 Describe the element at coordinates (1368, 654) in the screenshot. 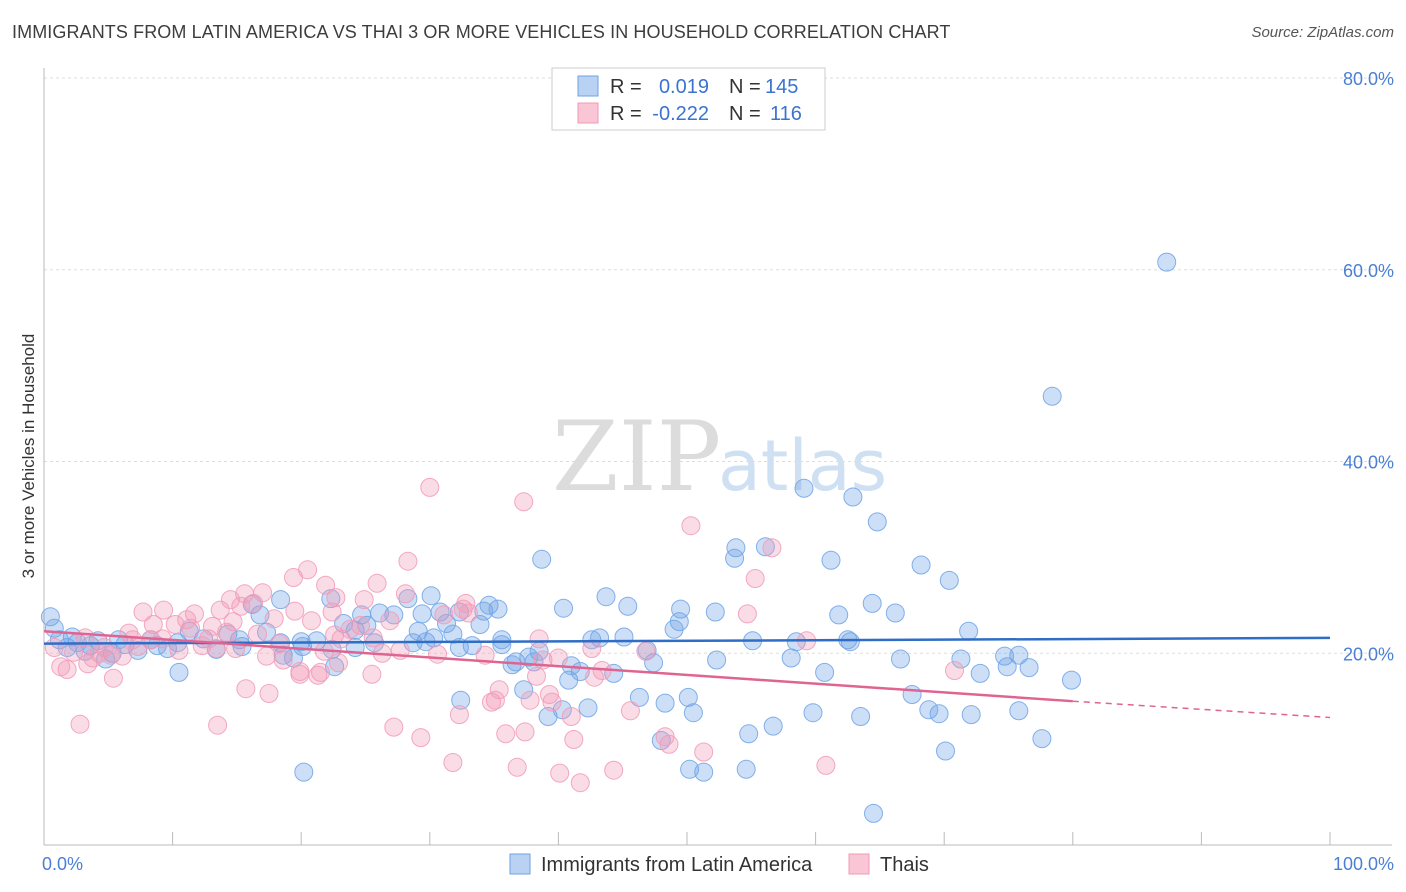

I see `y-tick-label-20: 20.0%` at that location.